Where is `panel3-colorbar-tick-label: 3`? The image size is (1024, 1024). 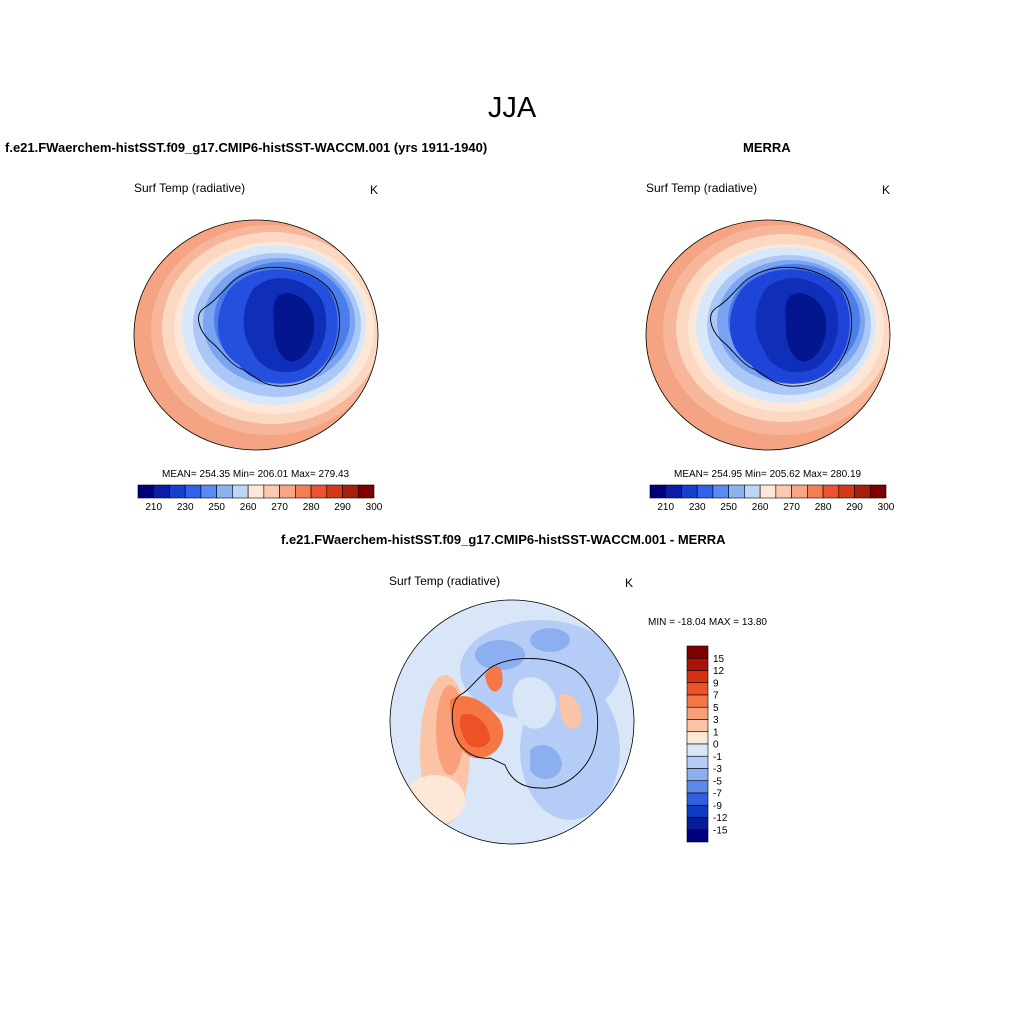
panel3-colorbar-tick-label: 3 is located at coordinates (716, 720).